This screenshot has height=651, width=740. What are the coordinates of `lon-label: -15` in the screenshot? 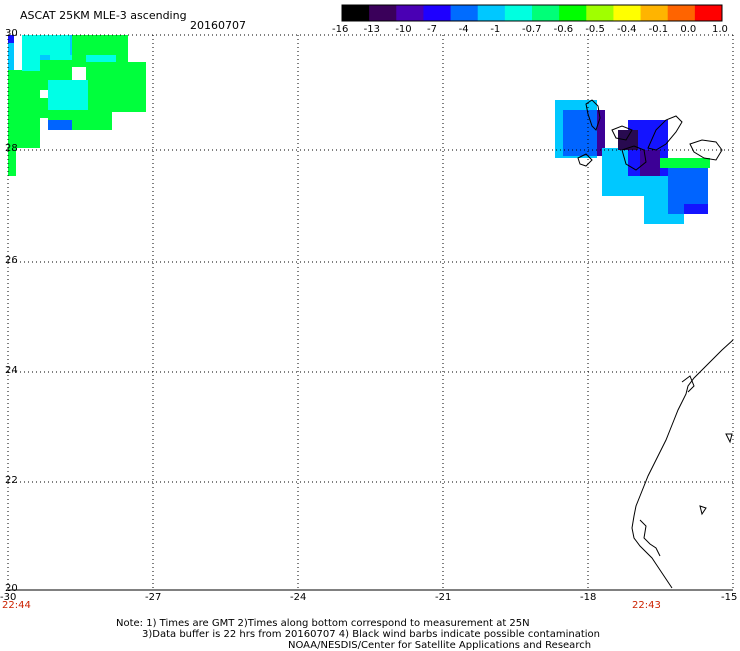 It's located at (729, 597).